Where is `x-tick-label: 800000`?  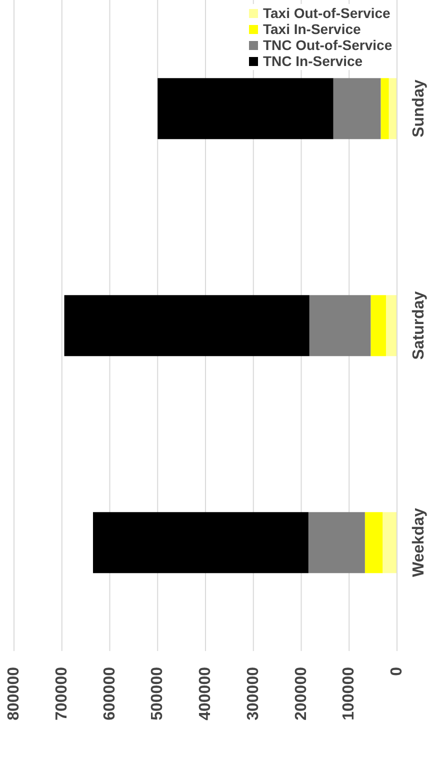
x-tick-label: 800000 is located at coordinates (14, 693).